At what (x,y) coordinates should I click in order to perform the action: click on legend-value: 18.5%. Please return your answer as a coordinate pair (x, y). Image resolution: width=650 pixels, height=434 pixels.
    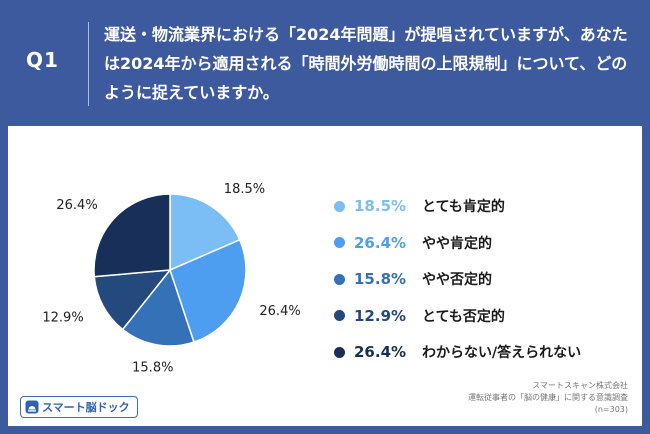
    Looking at the image, I should click on (380, 206).